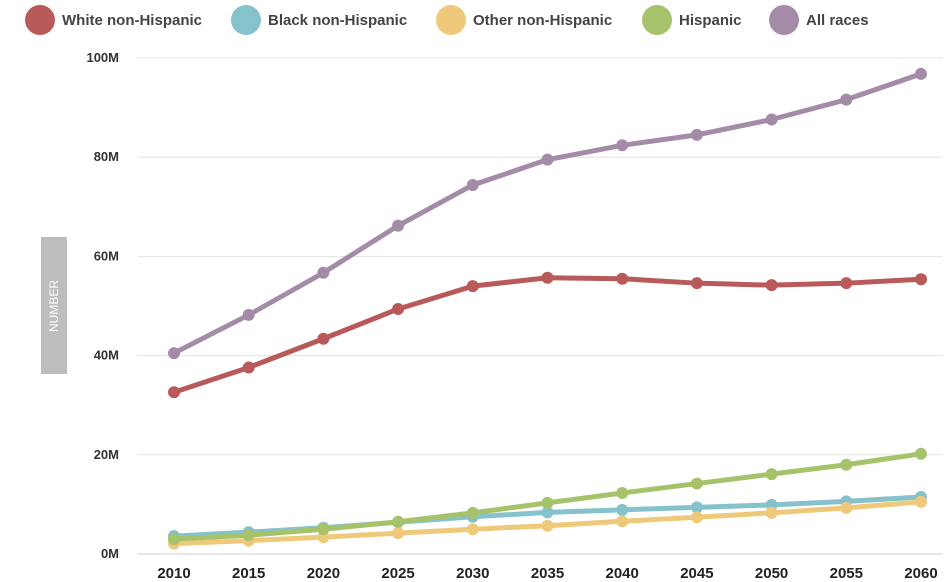 This screenshot has height=582, width=945. What do you see at coordinates (106, 355) in the screenshot?
I see `y-tick-label: 40M` at bounding box center [106, 355].